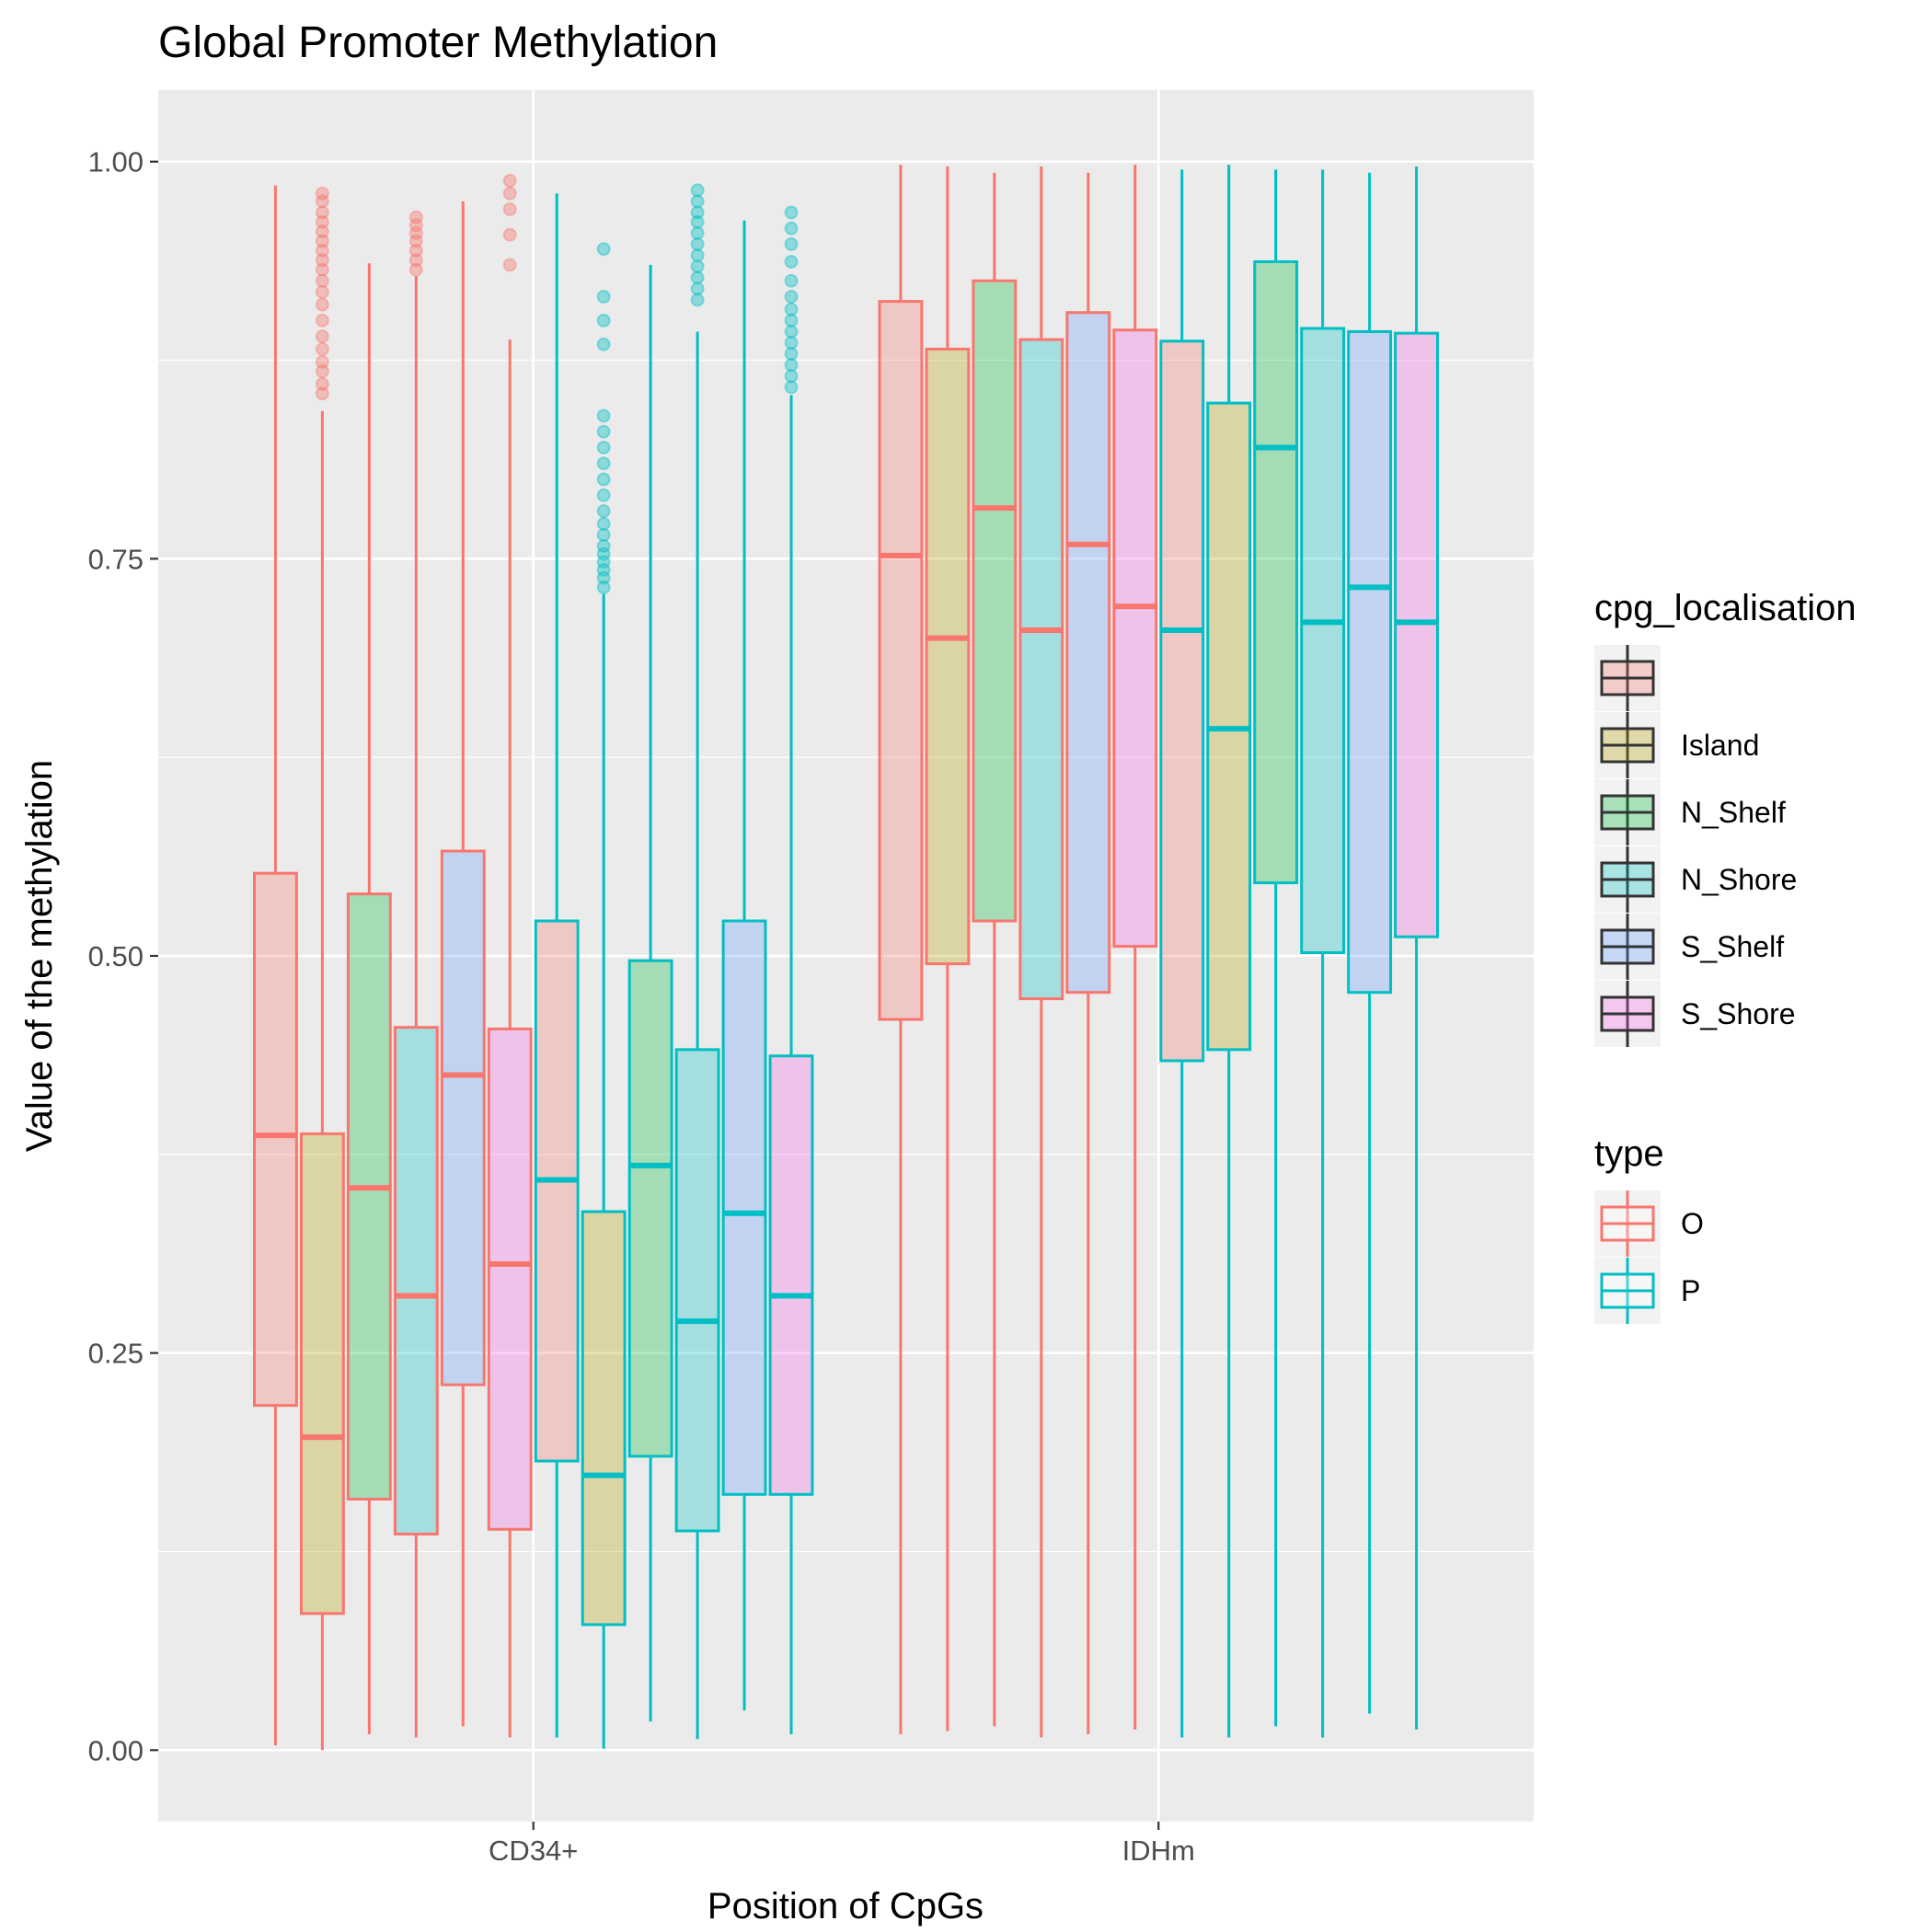  What do you see at coordinates (116, 162) in the screenshot?
I see `y-tick-label: 1.00` at bounding box center [116, 162].